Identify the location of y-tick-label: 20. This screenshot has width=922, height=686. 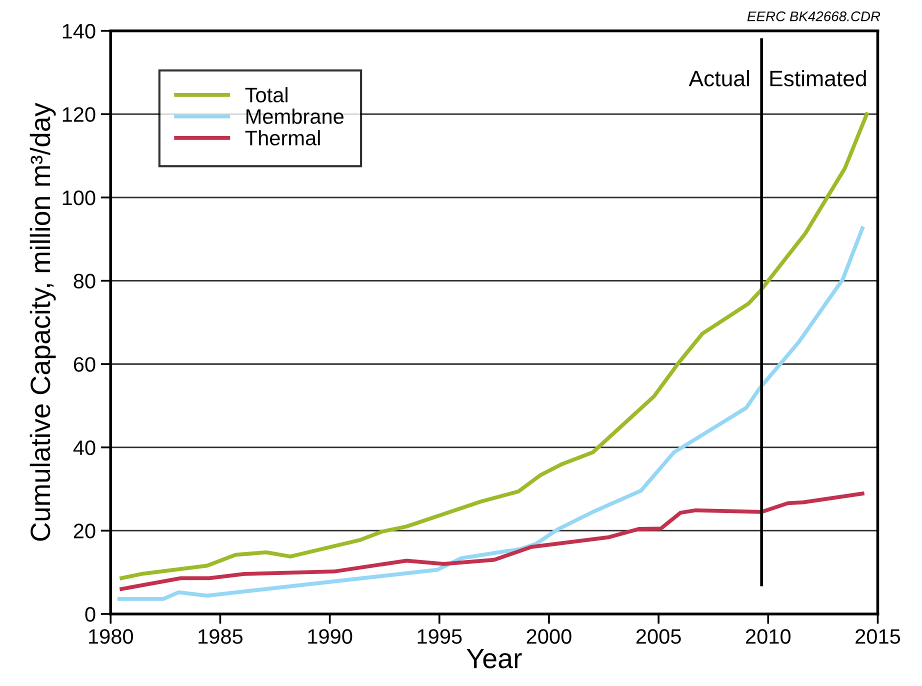
(85, 531).